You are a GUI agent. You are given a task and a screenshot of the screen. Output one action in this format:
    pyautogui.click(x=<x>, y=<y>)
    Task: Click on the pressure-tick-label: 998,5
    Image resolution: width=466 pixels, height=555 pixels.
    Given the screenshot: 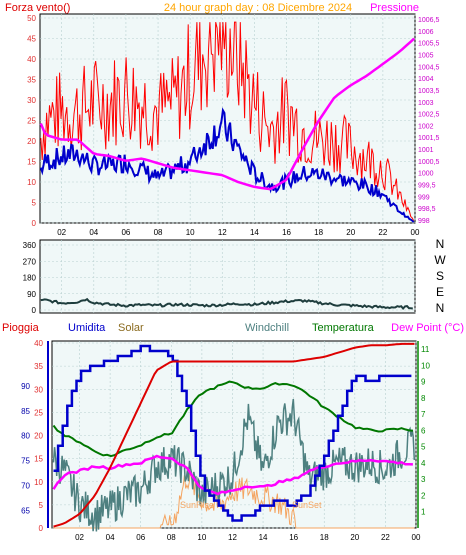 What is the action you would take?
    pyautogui.click(x=427, y=209)
    